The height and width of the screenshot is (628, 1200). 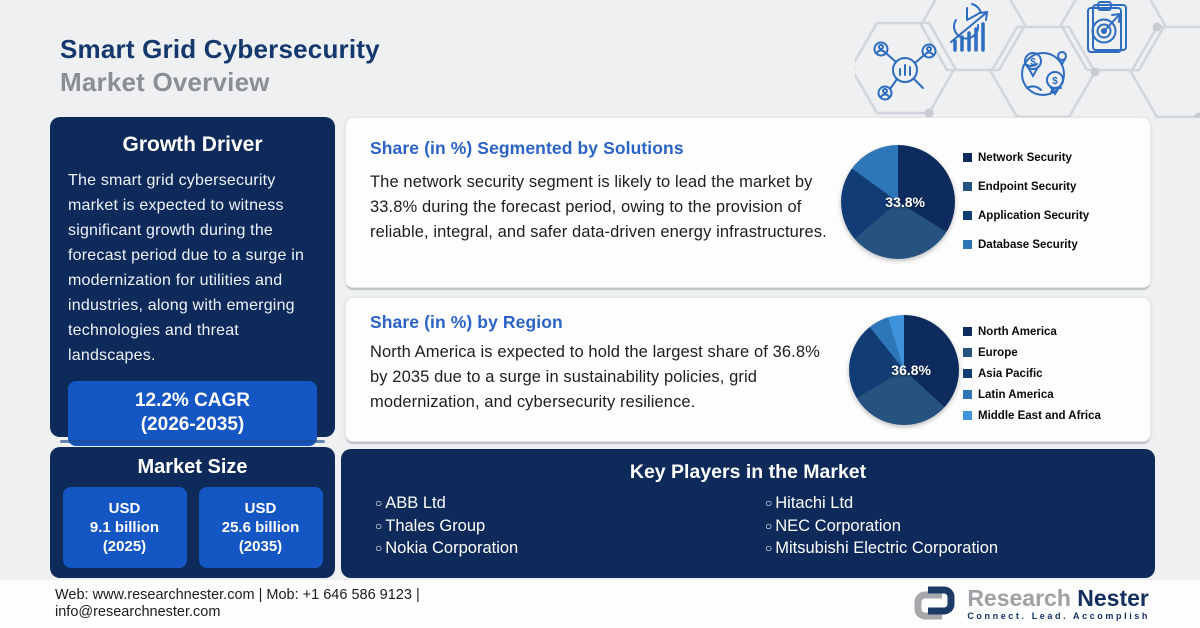 What do you see at coordinates (881, 504) in the screenshot?
I see `key-player-item: ○ Hitachi Ltd` at bounding box center [881, 504].